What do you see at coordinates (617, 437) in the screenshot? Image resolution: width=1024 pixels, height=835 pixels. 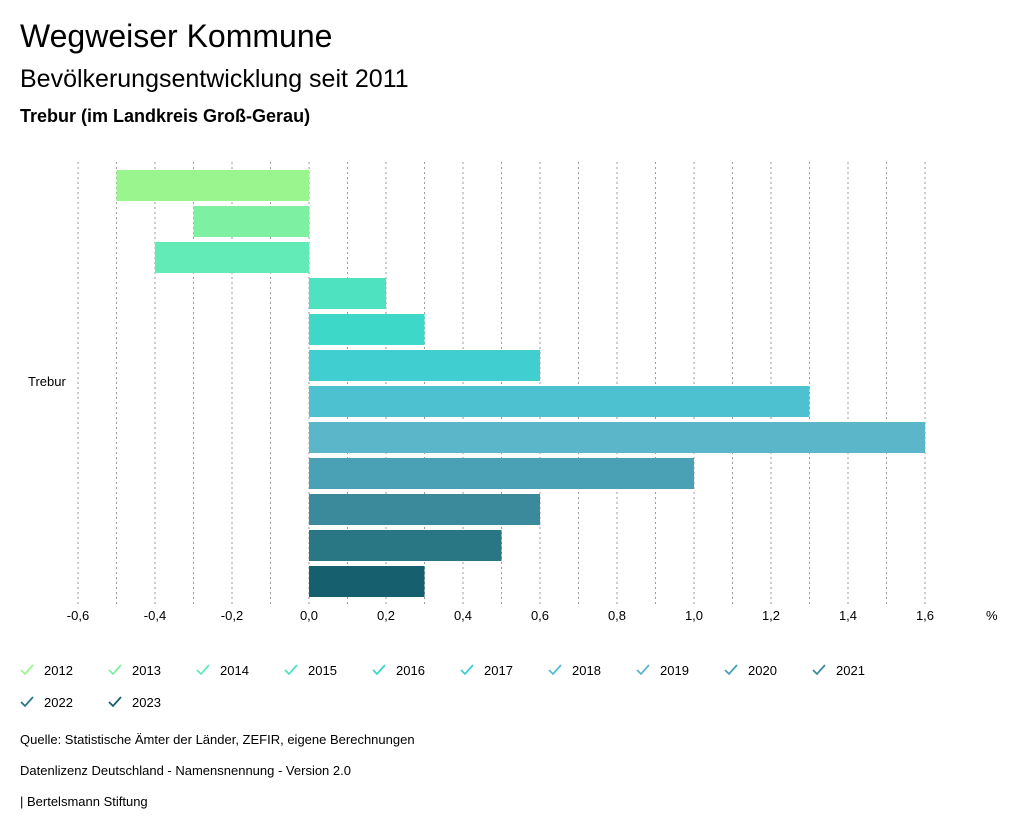 I see `bar-2019` at bounding box center [617, 437].